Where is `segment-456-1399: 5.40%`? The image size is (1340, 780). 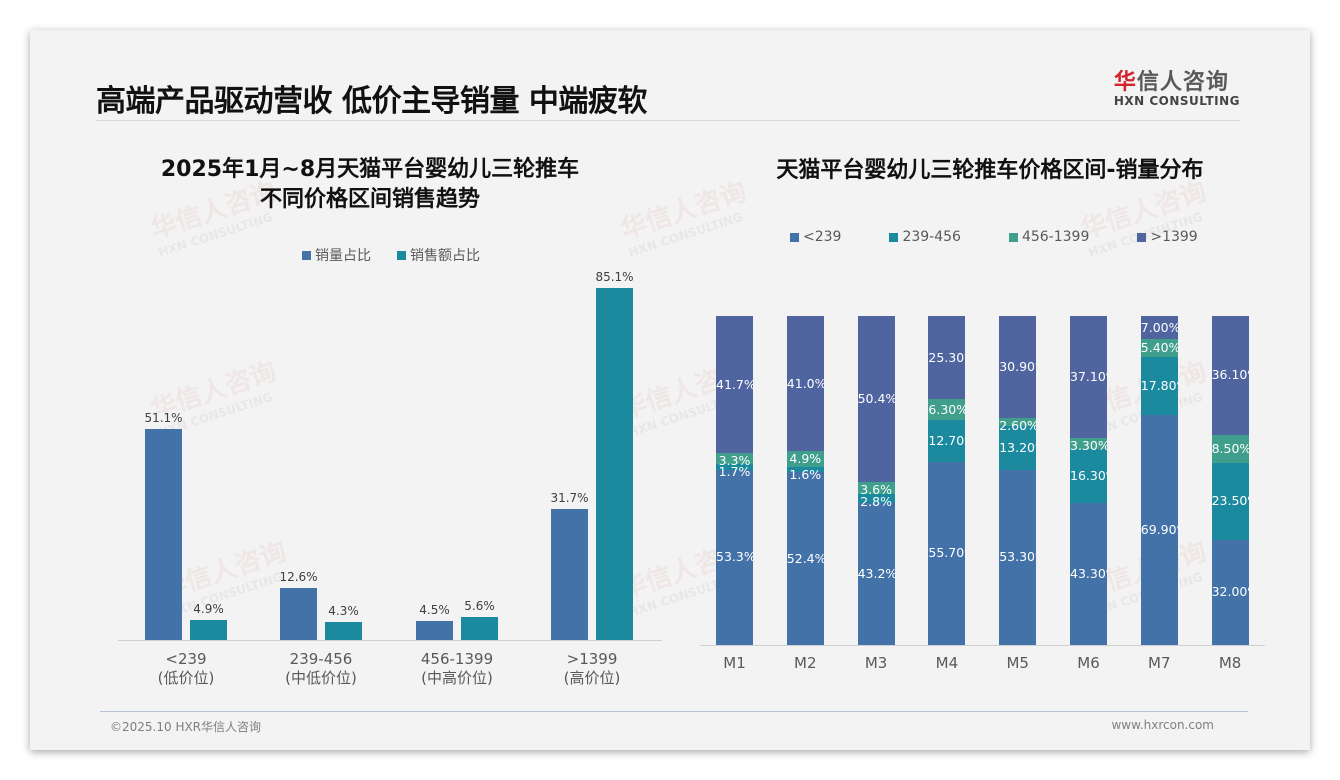
segment-456-1399: 5.40% is located at coordinates (1159, 348).